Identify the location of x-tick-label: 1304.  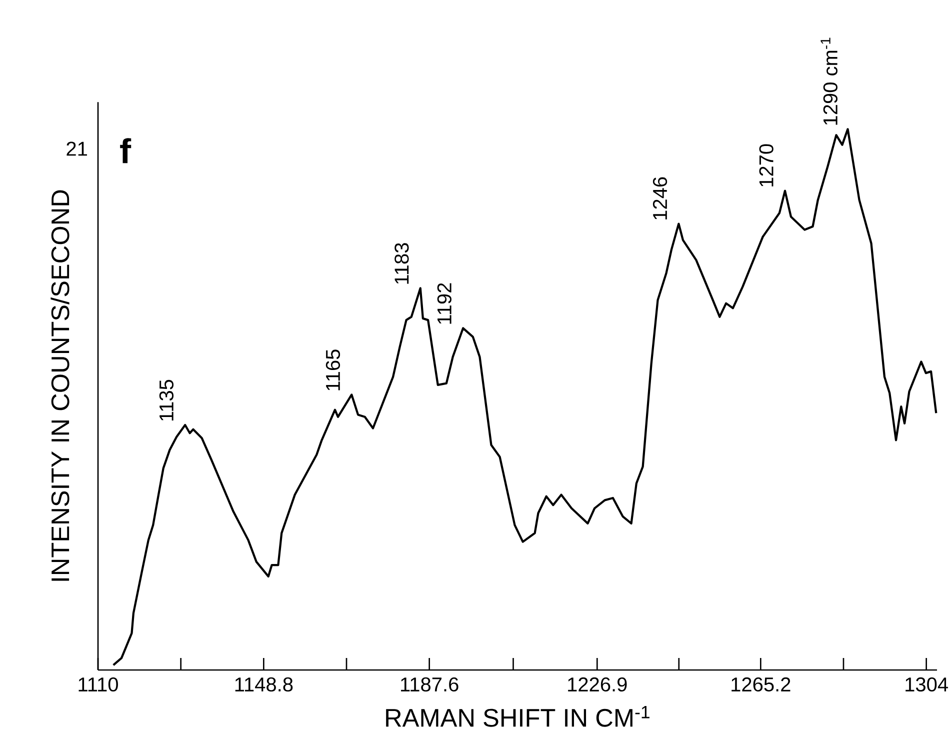
(927, 684).